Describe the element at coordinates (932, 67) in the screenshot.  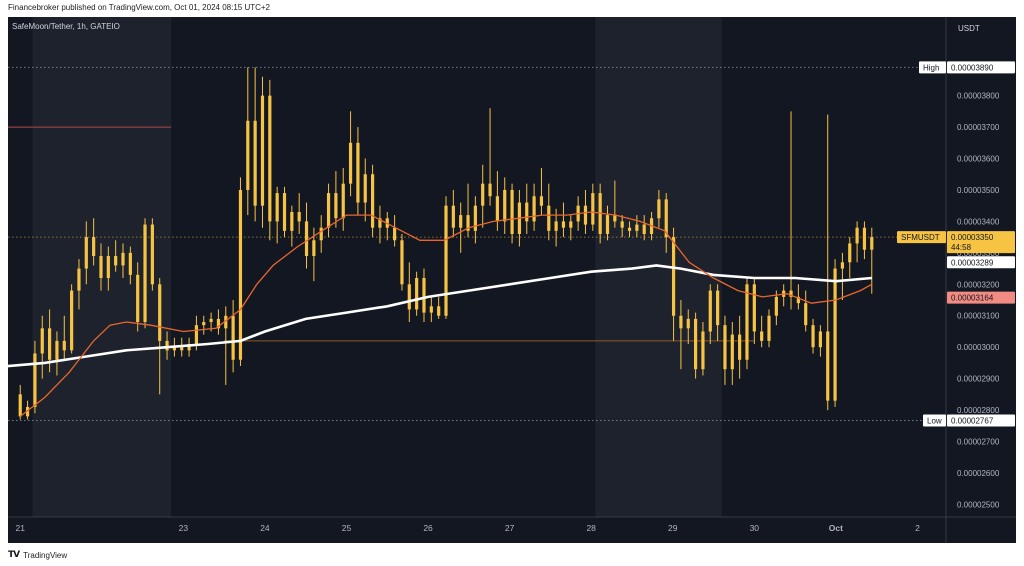
I see `high-label-box` at that location.